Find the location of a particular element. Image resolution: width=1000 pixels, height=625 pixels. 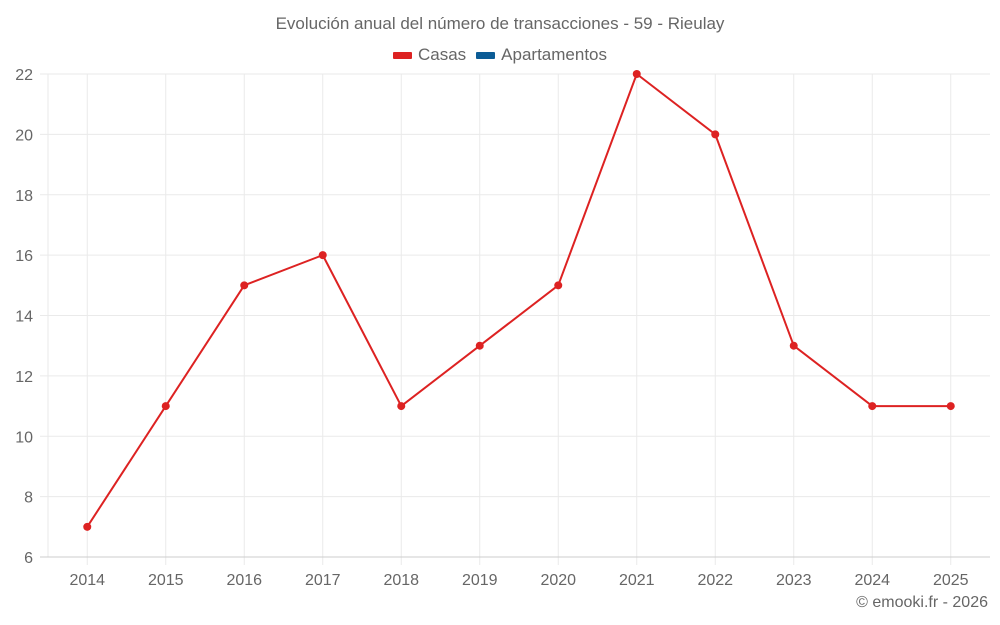

x-tick-label: 2015 is located at coordinates (166, 580).